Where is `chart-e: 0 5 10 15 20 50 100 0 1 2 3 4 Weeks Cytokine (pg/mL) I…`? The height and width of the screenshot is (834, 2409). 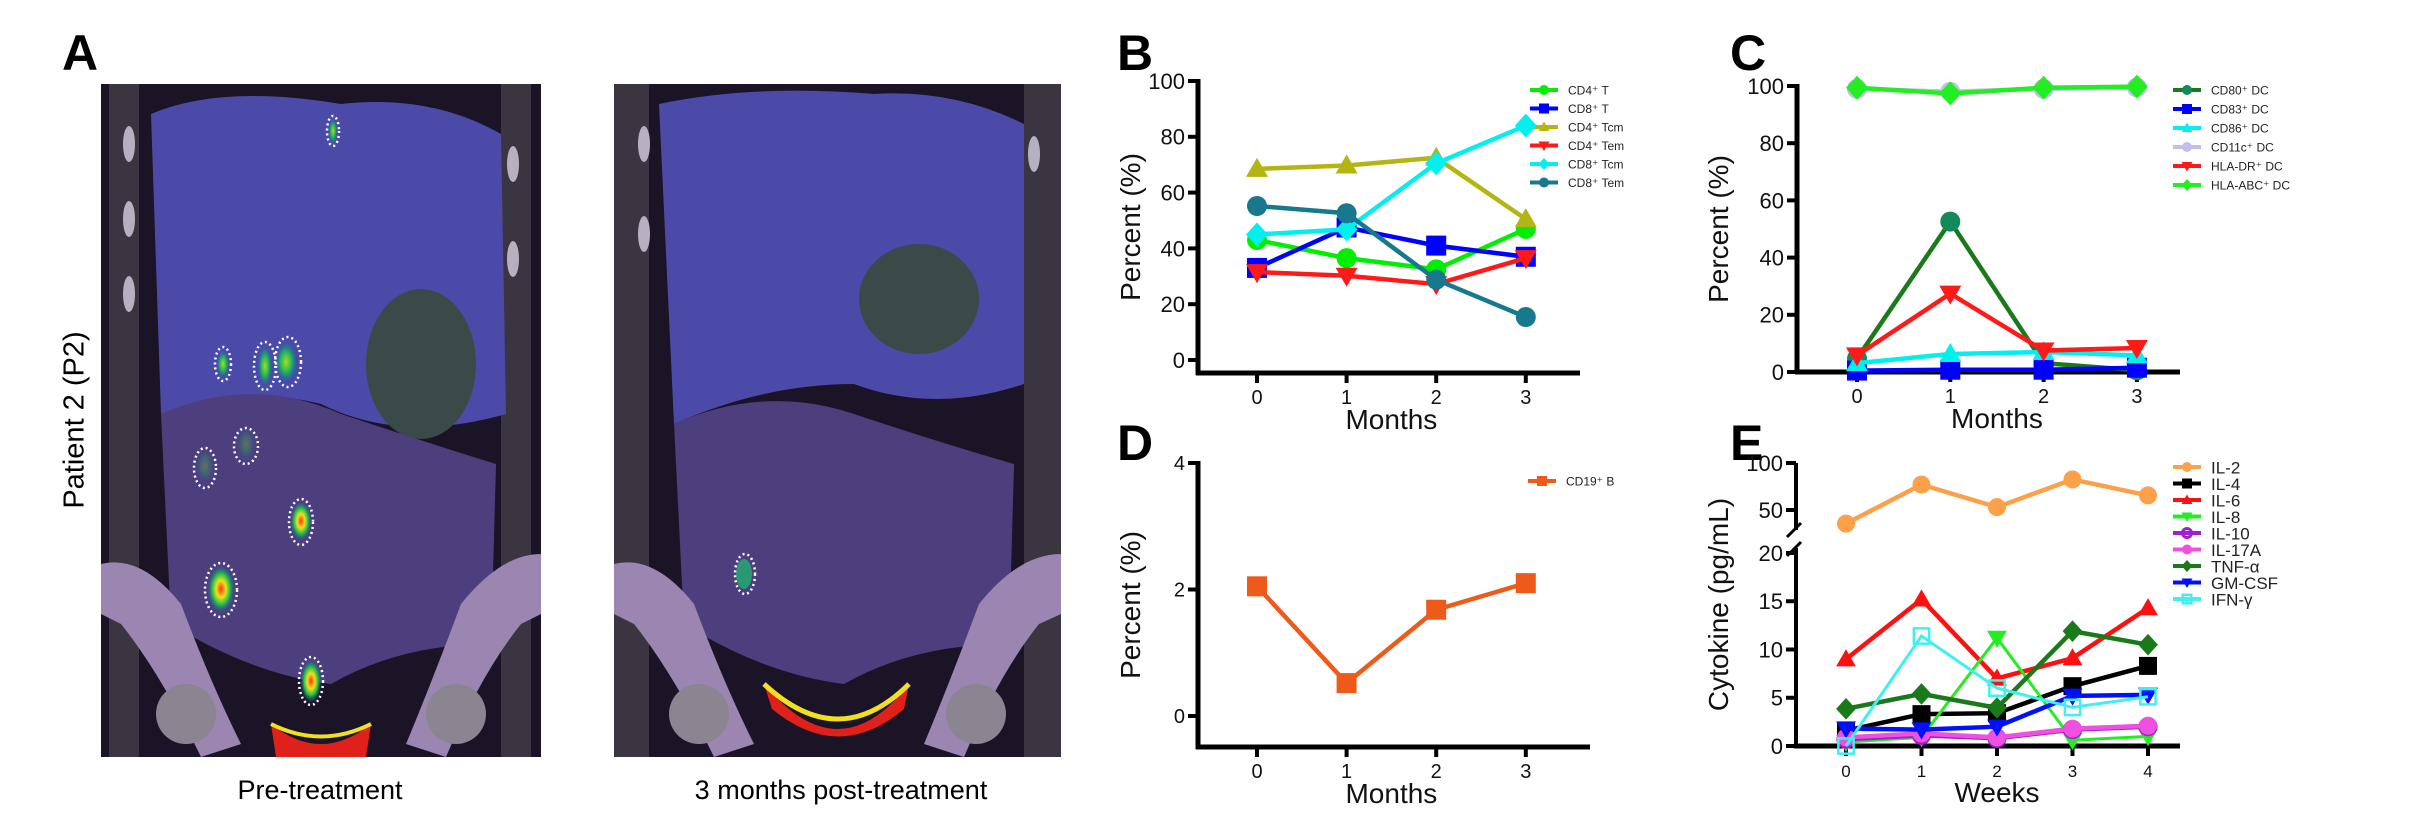
chart-e: 0 5 10 15 20 50 100 0 1 2 3 4 Weeks Cytokine (pg/mL) I… is located at coordinates (1990, 629).